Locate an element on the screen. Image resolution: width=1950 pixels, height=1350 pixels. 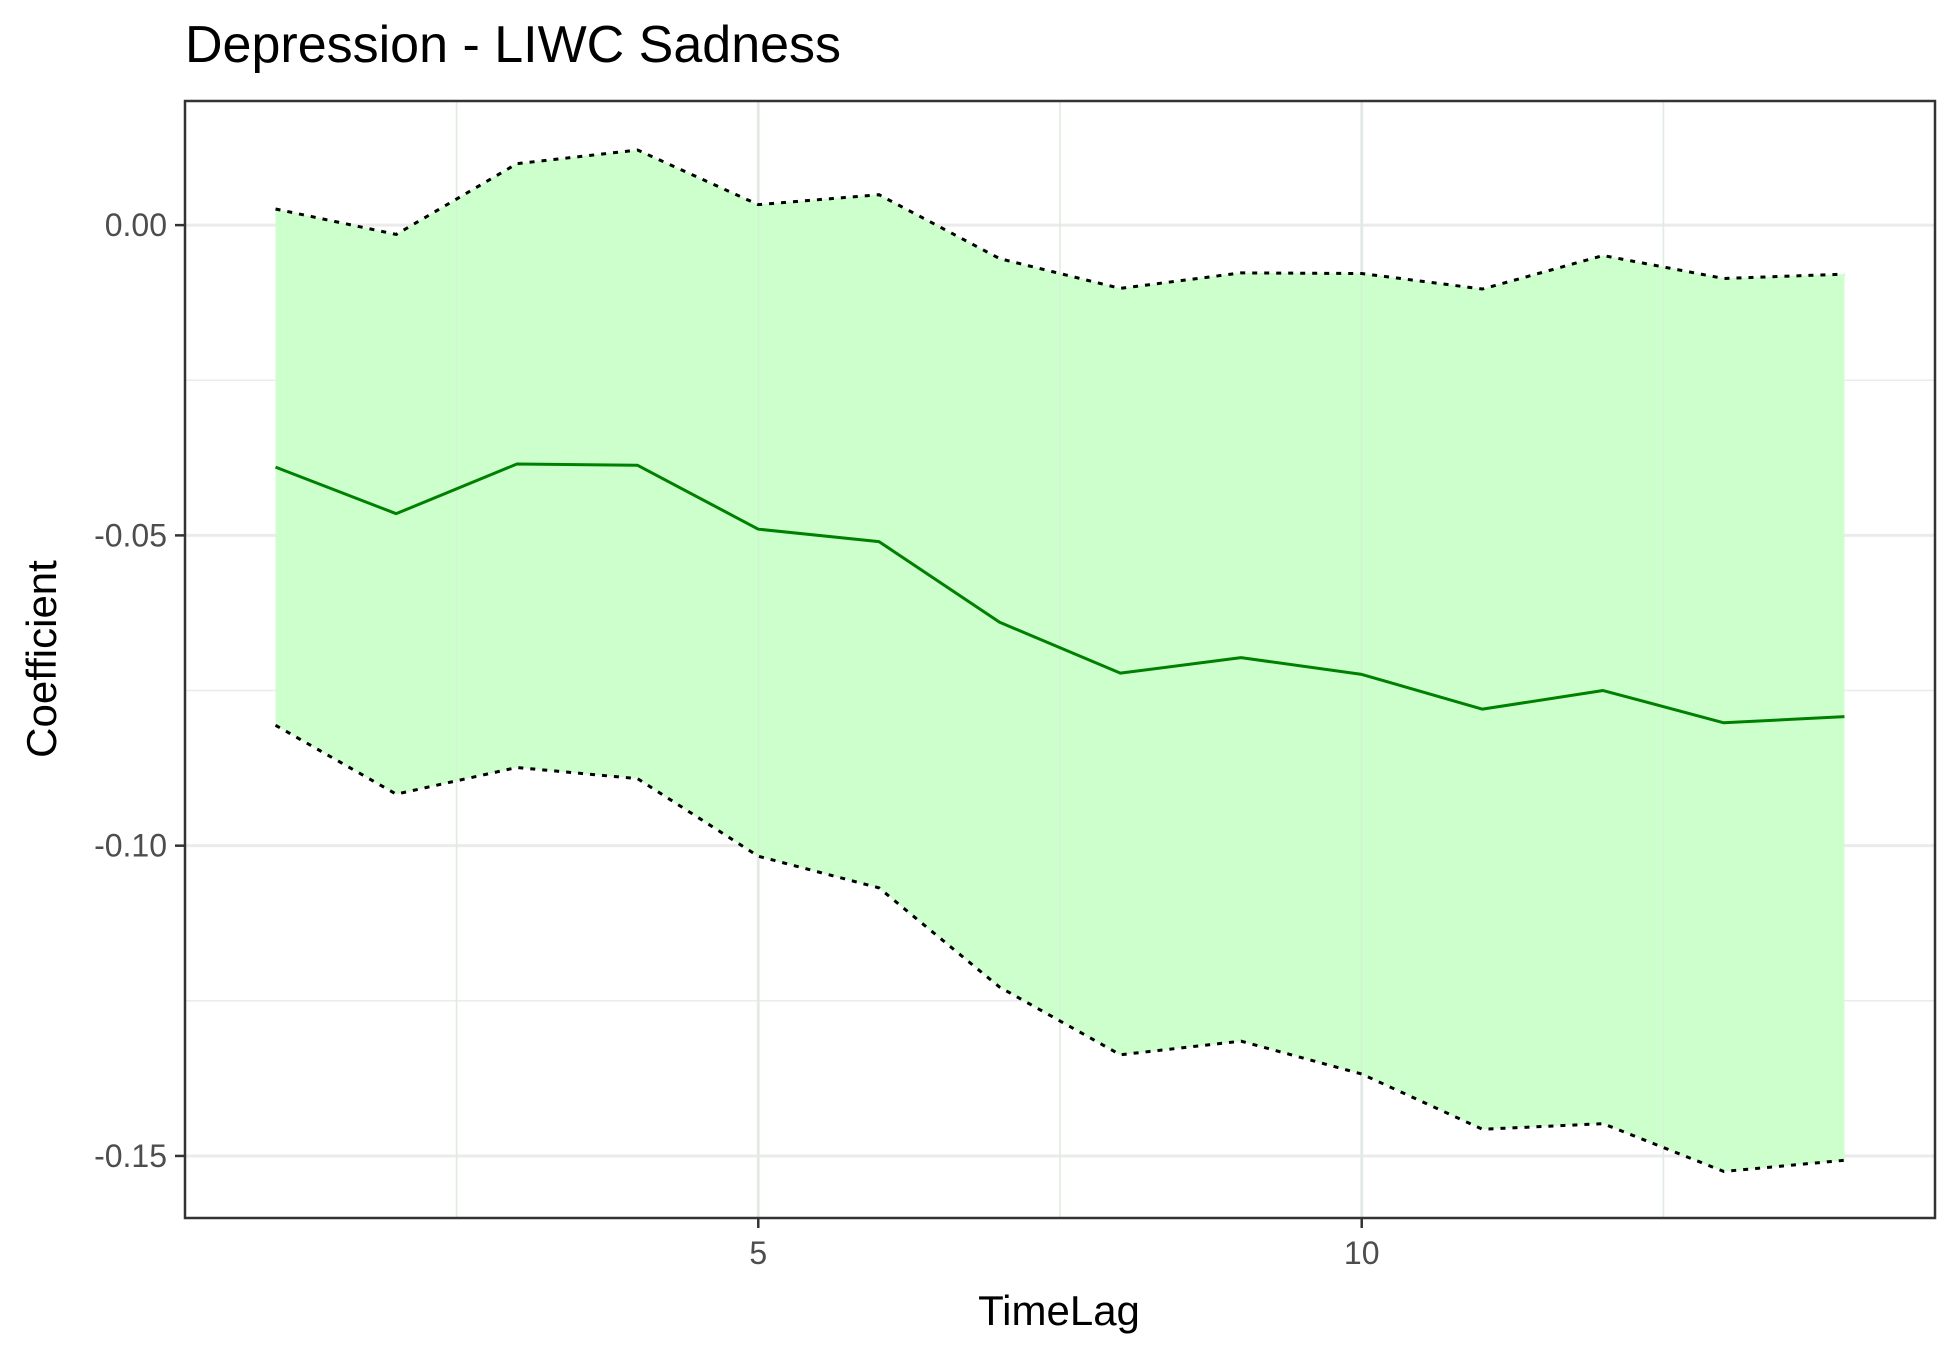
chart-title: Depression - LIWC Sadness is located at coordinates (513, 45).